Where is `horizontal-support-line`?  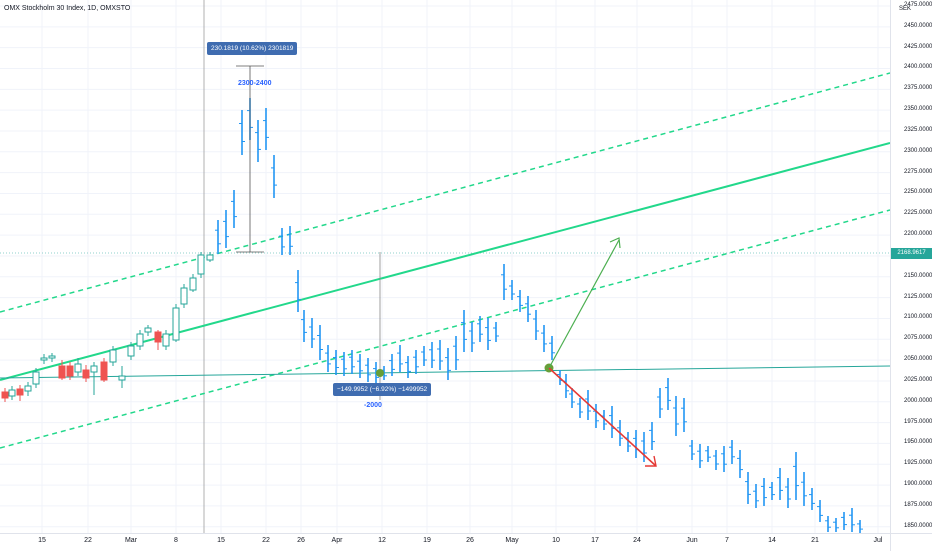 horizontal-support-line is located at coordinates (445, 372).